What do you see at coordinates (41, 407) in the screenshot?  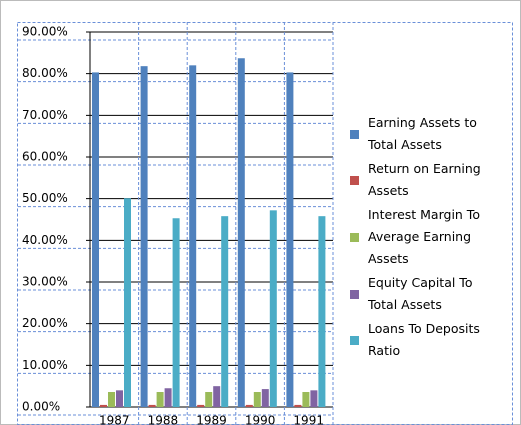 I see `y-tick-label: 0.00%` at bounding box center [41, 407].